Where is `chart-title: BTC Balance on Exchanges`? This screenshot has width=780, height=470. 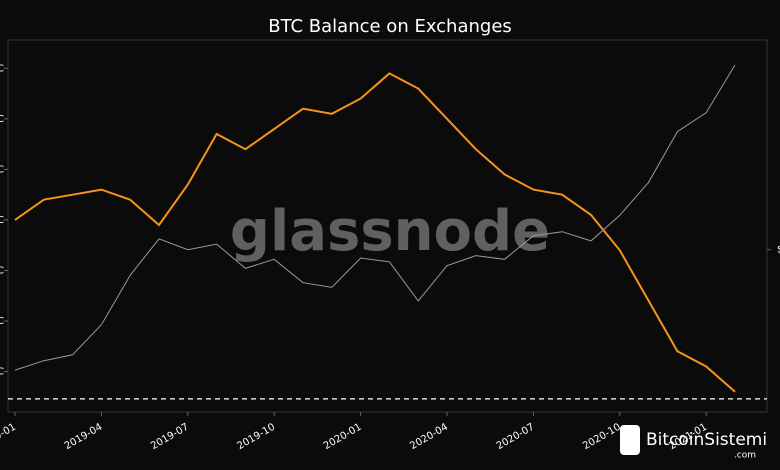
chart-title: BTC Balance on Exchanges is located at coordinates (390, 26).